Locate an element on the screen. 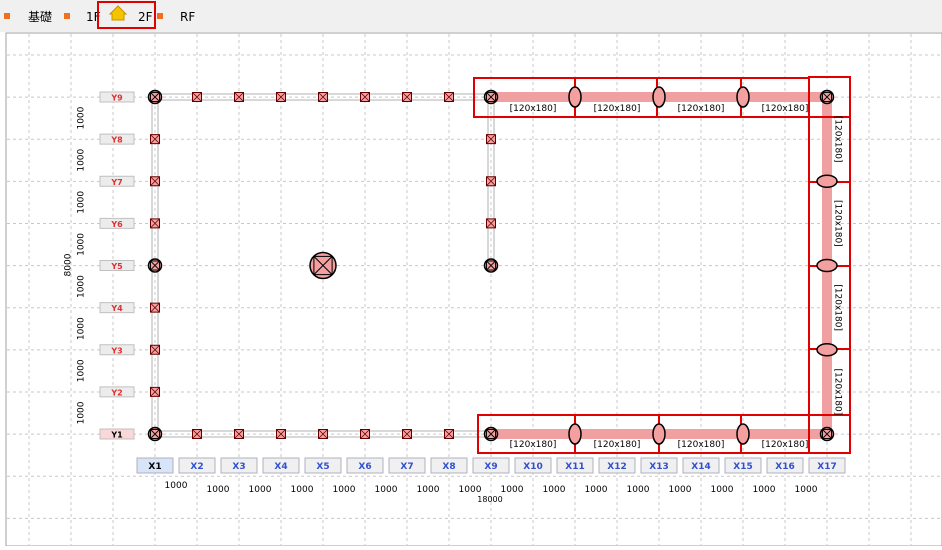 The width and height of the screenshot is (942, 550). column-label: X7 is located at coordinates (406, 467).